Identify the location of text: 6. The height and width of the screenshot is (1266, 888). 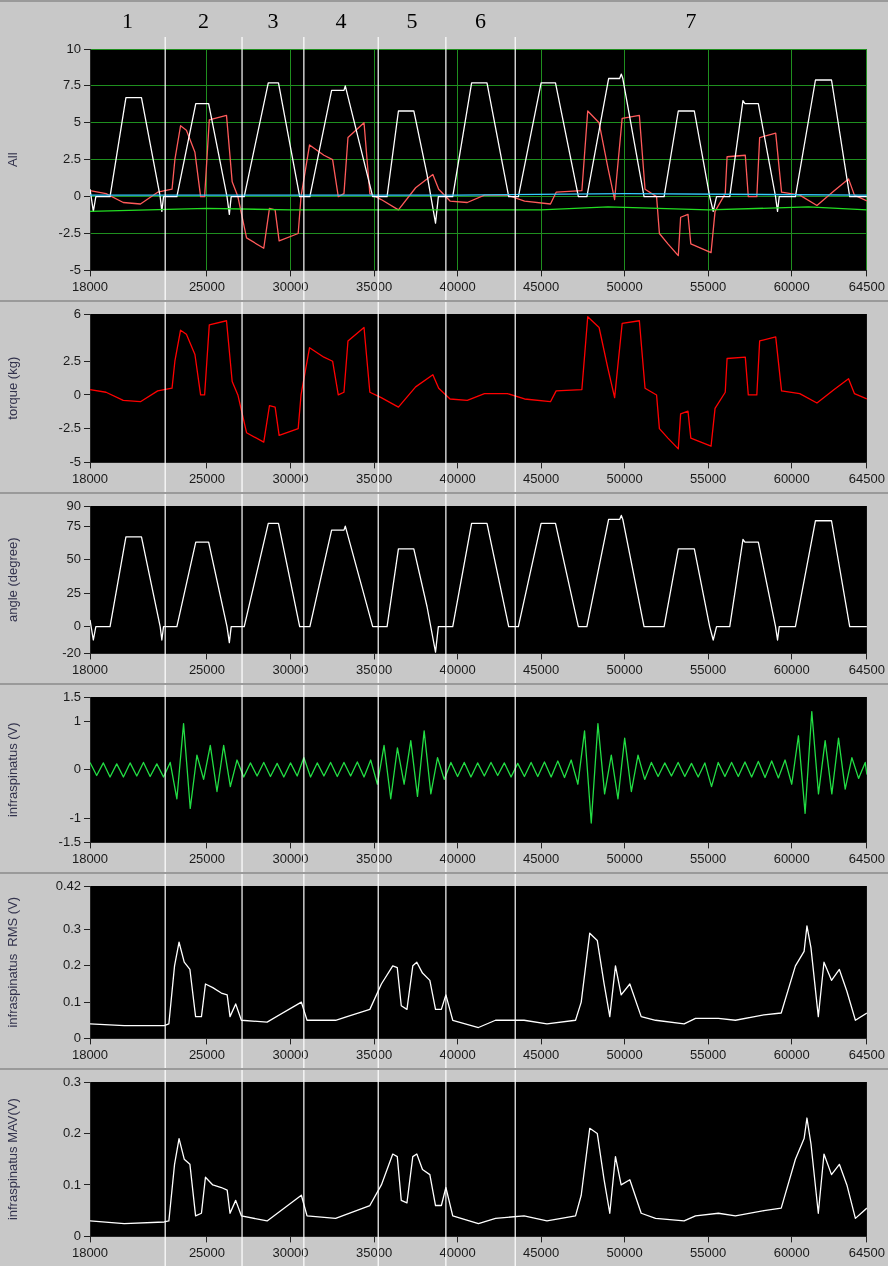
(481, 20).